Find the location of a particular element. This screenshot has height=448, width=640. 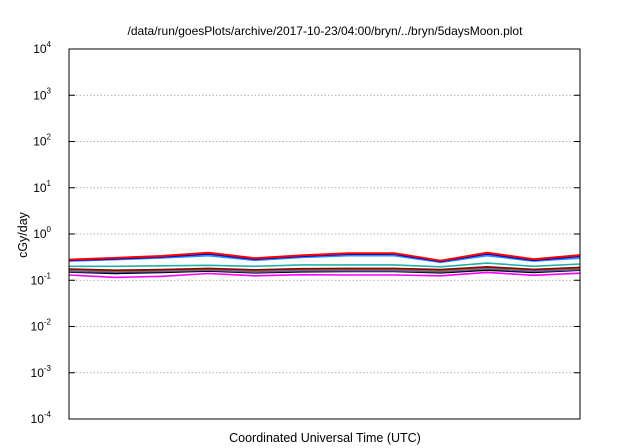

y-tick-label: 10⁴ is located at coordinates (42, 48).